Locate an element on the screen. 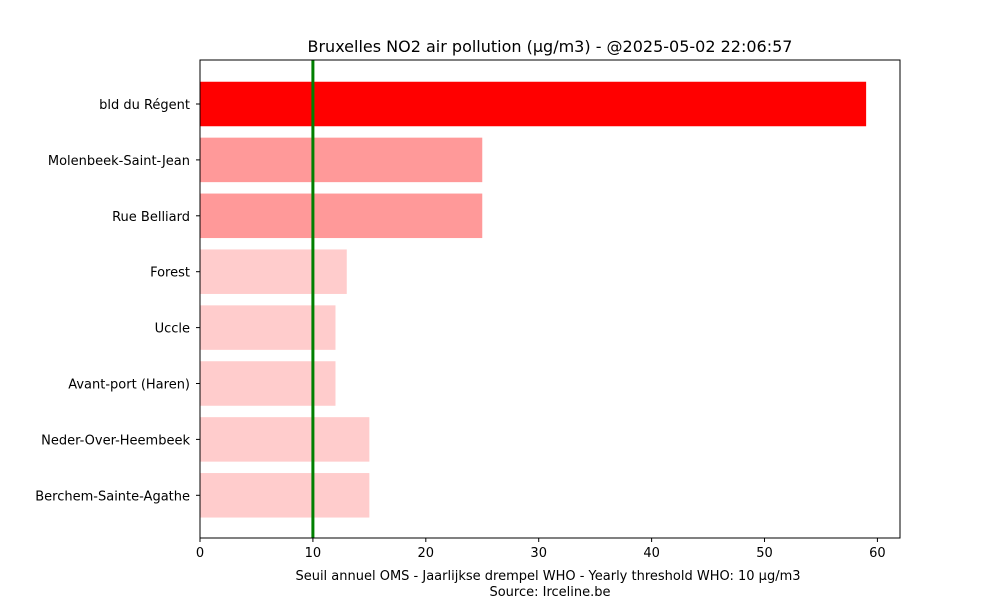  x-tick-label: 30 is located at coordinates (538, 553).